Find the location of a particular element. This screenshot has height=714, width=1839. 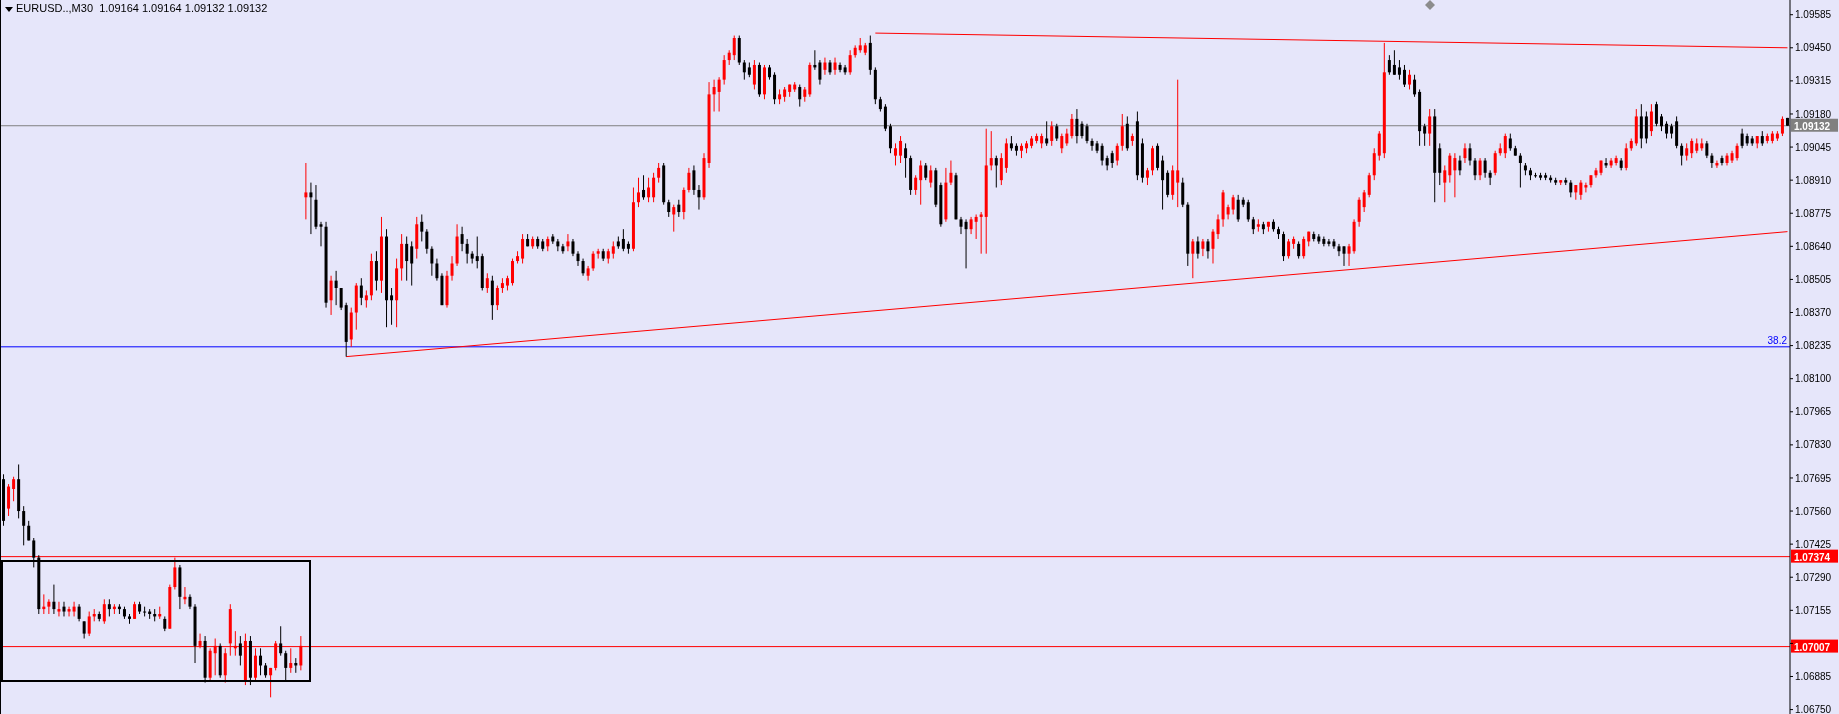

ref-line-label: 1.07374 is located at coordinates (1812, 557).